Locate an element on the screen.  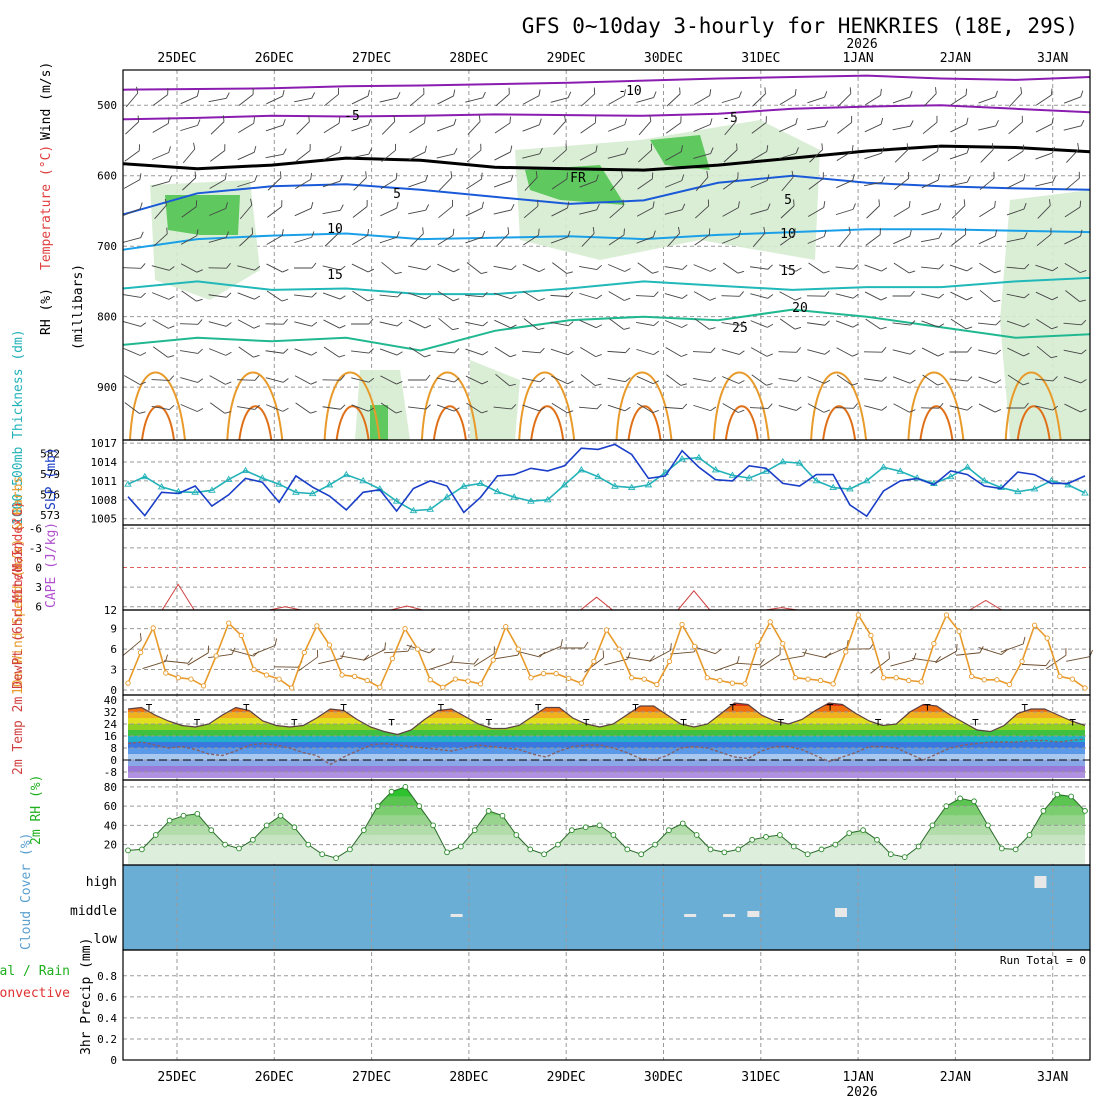
thickness-point is located at coordinates (1085, 492).